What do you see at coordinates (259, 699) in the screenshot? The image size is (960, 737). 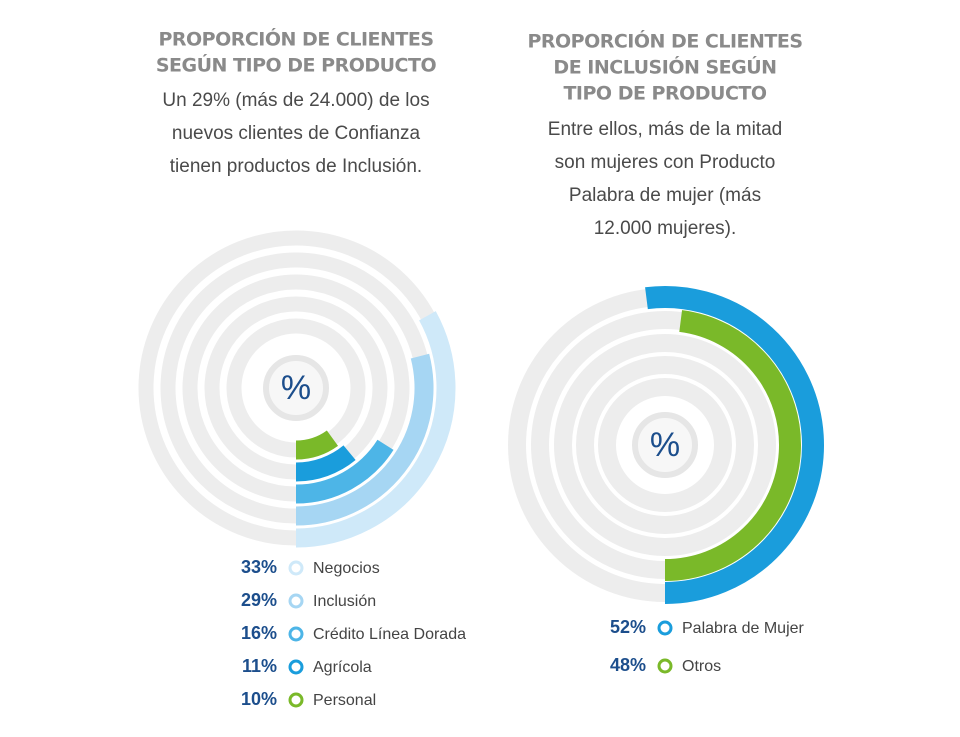 I see `legend-value: 10%` at bounding box center [259, 699].